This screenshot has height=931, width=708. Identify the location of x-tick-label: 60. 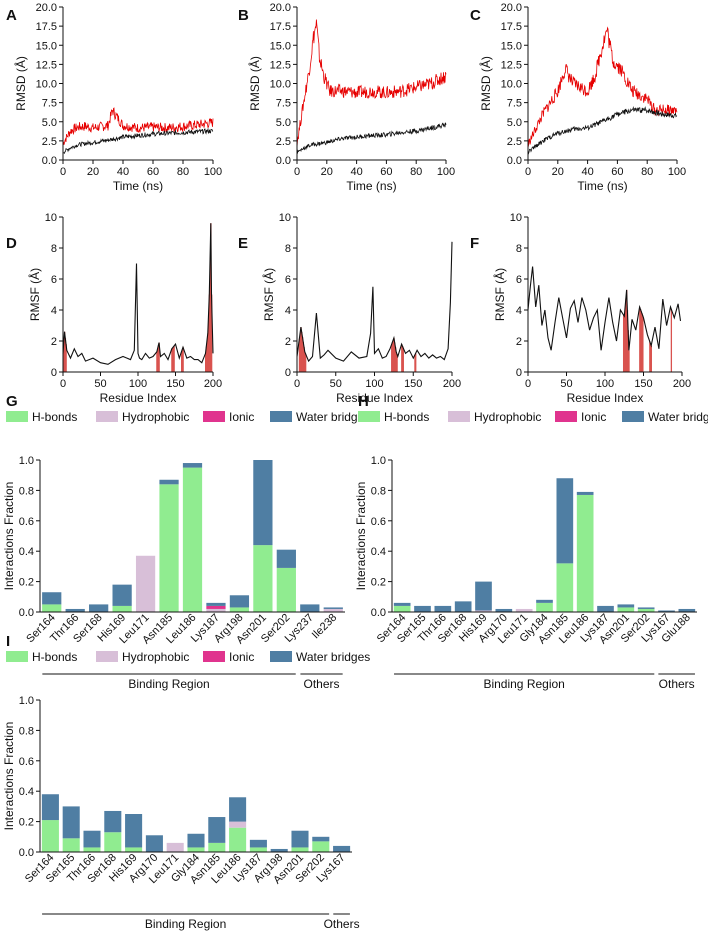
(617, 172).